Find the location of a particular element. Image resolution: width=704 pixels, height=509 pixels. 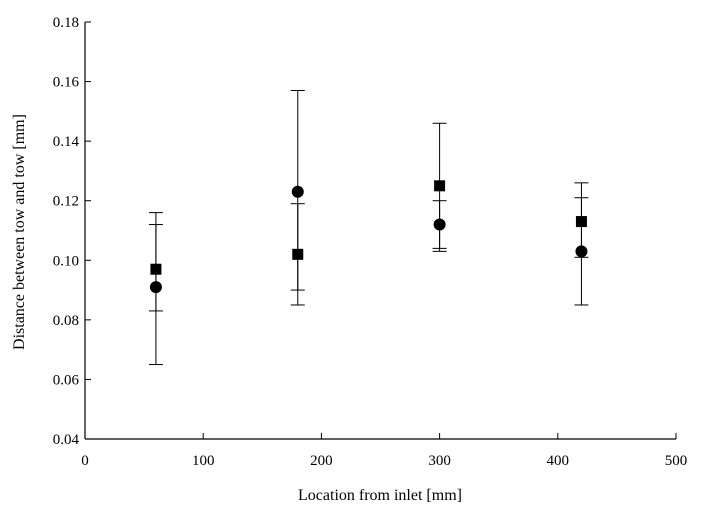

x-tick-label: 0 is located at coordinates (85, 461).